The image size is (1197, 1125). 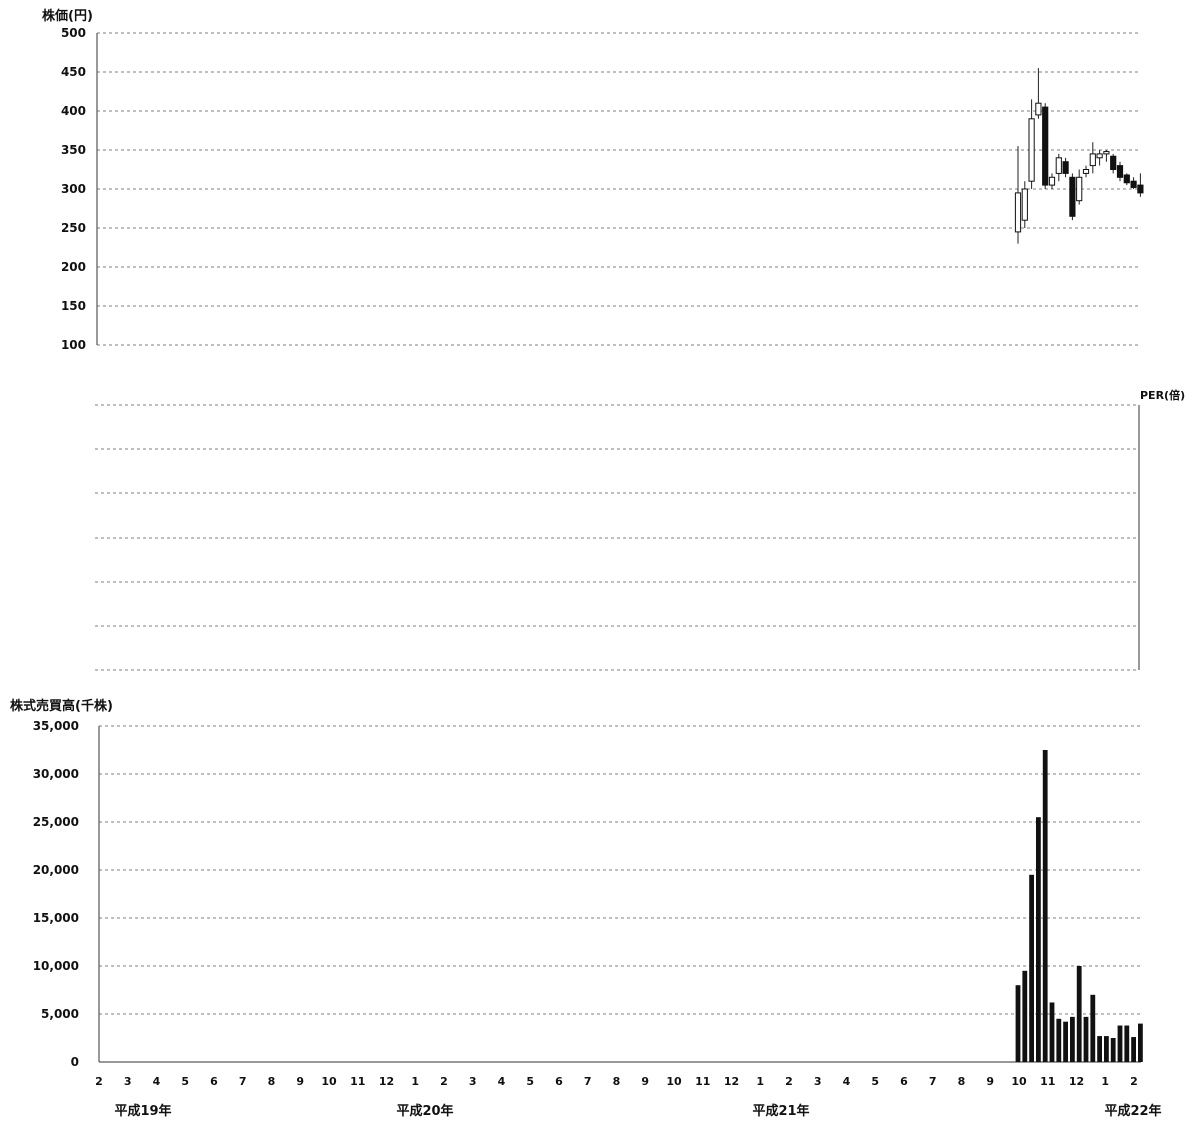 I want to click on price-tick-label: 300, so click(x=73, y=189).